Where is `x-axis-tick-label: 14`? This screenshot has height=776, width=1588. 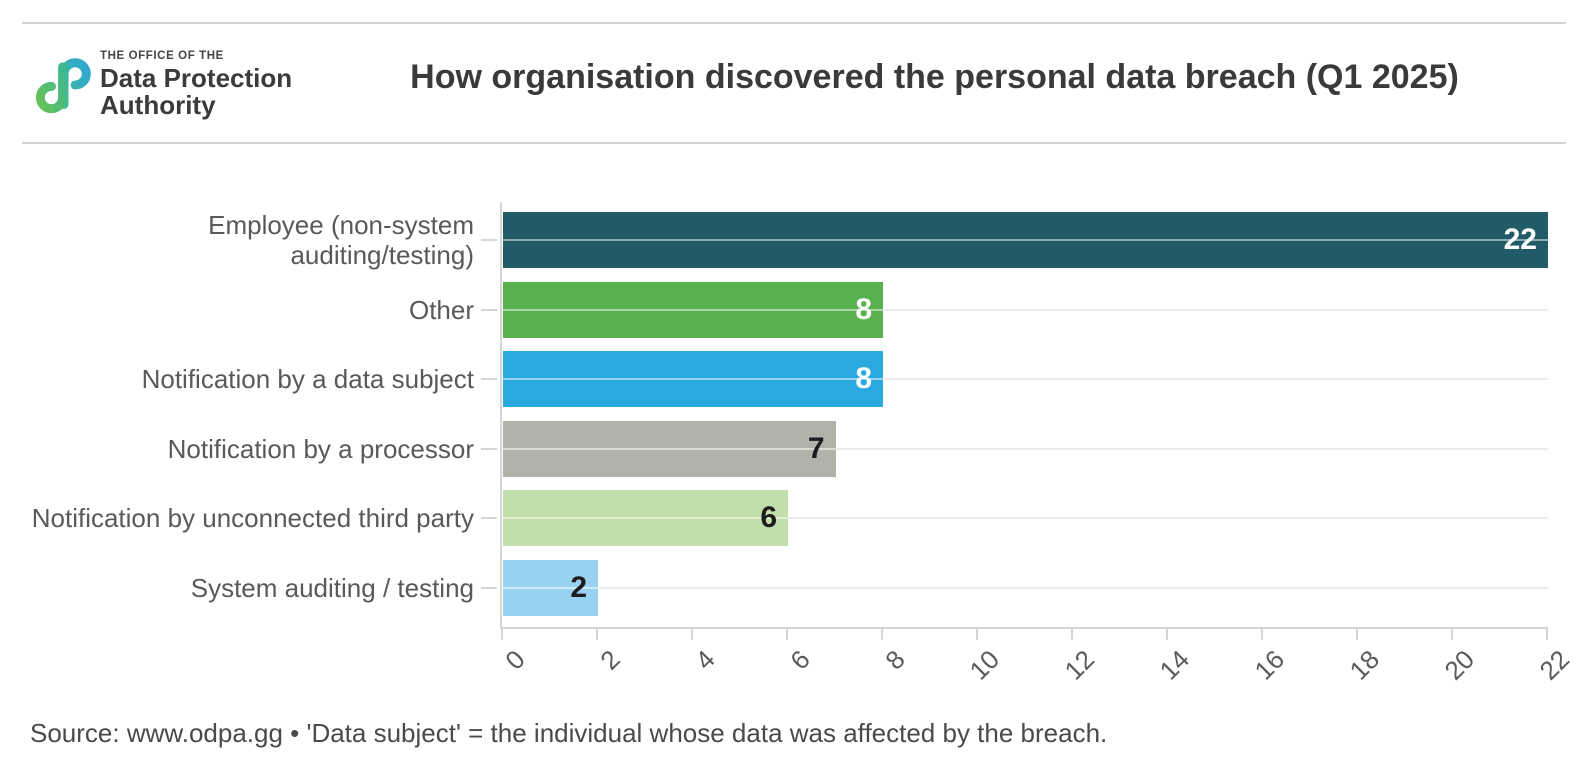 x-axis-tick-label: 14 is located at coordinates (1174, 665).